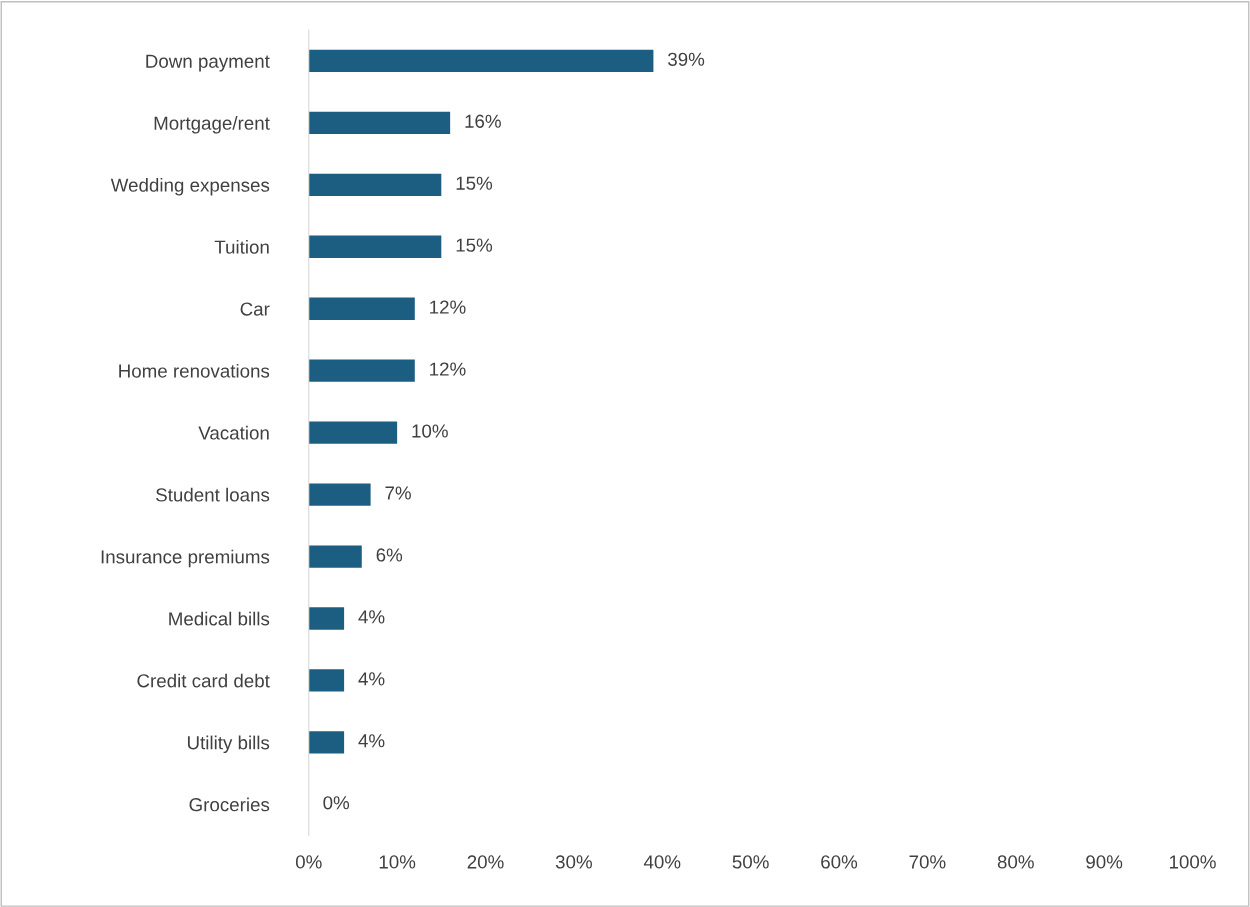 This screenshot has height=907, width=1250. Describe the element at coordinates (190, 187) in the screenshot. I see `y-tick-label: Wedding expenses` at that location.